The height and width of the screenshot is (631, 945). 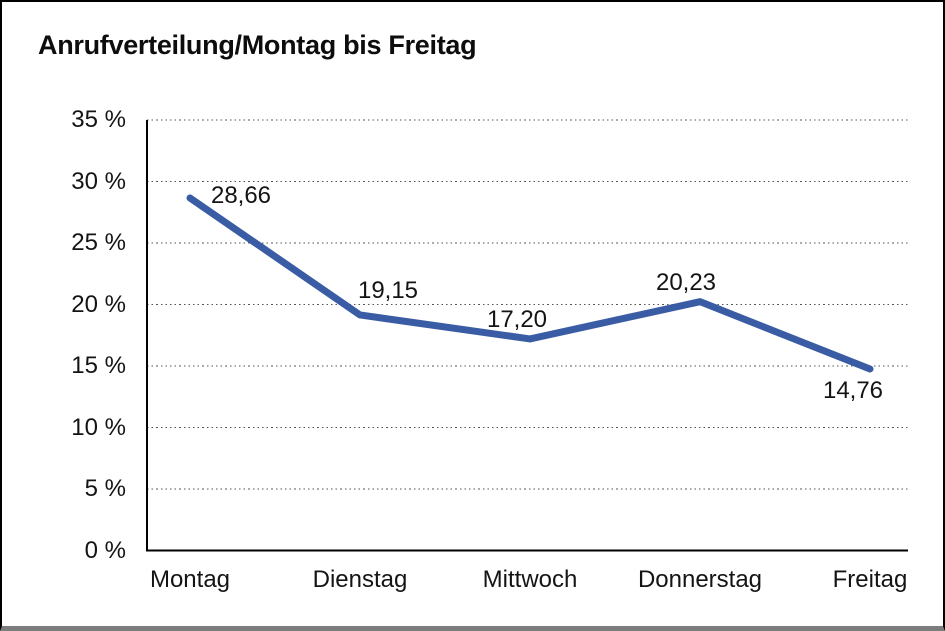 What do you see at coordinates (98, 181) in the screenshot?
I see `y-tick-label: 30 %` at bounding box center [98, 181].